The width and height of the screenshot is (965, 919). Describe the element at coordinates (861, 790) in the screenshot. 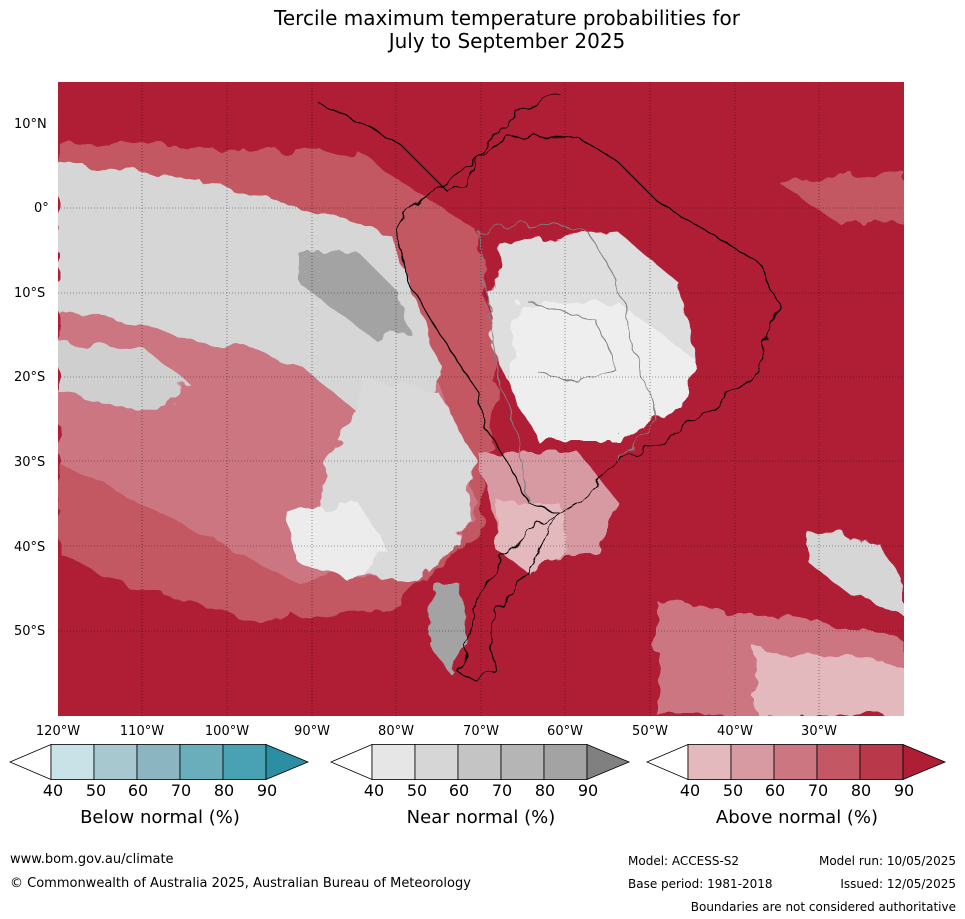

I see `above-tick-80: 80` at that location.